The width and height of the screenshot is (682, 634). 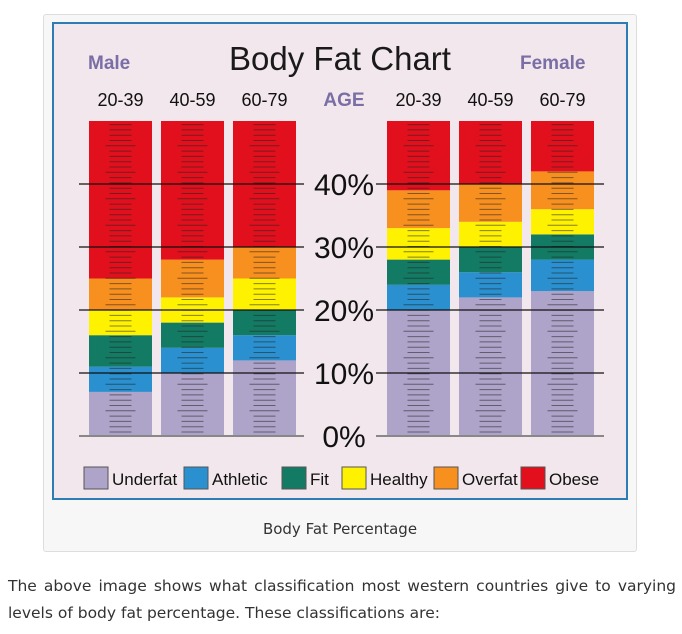 What do you see at coordinates (343, 100) in the screenshot?
I see `axis-label-age: AGE` at bounding box center [343, 100].